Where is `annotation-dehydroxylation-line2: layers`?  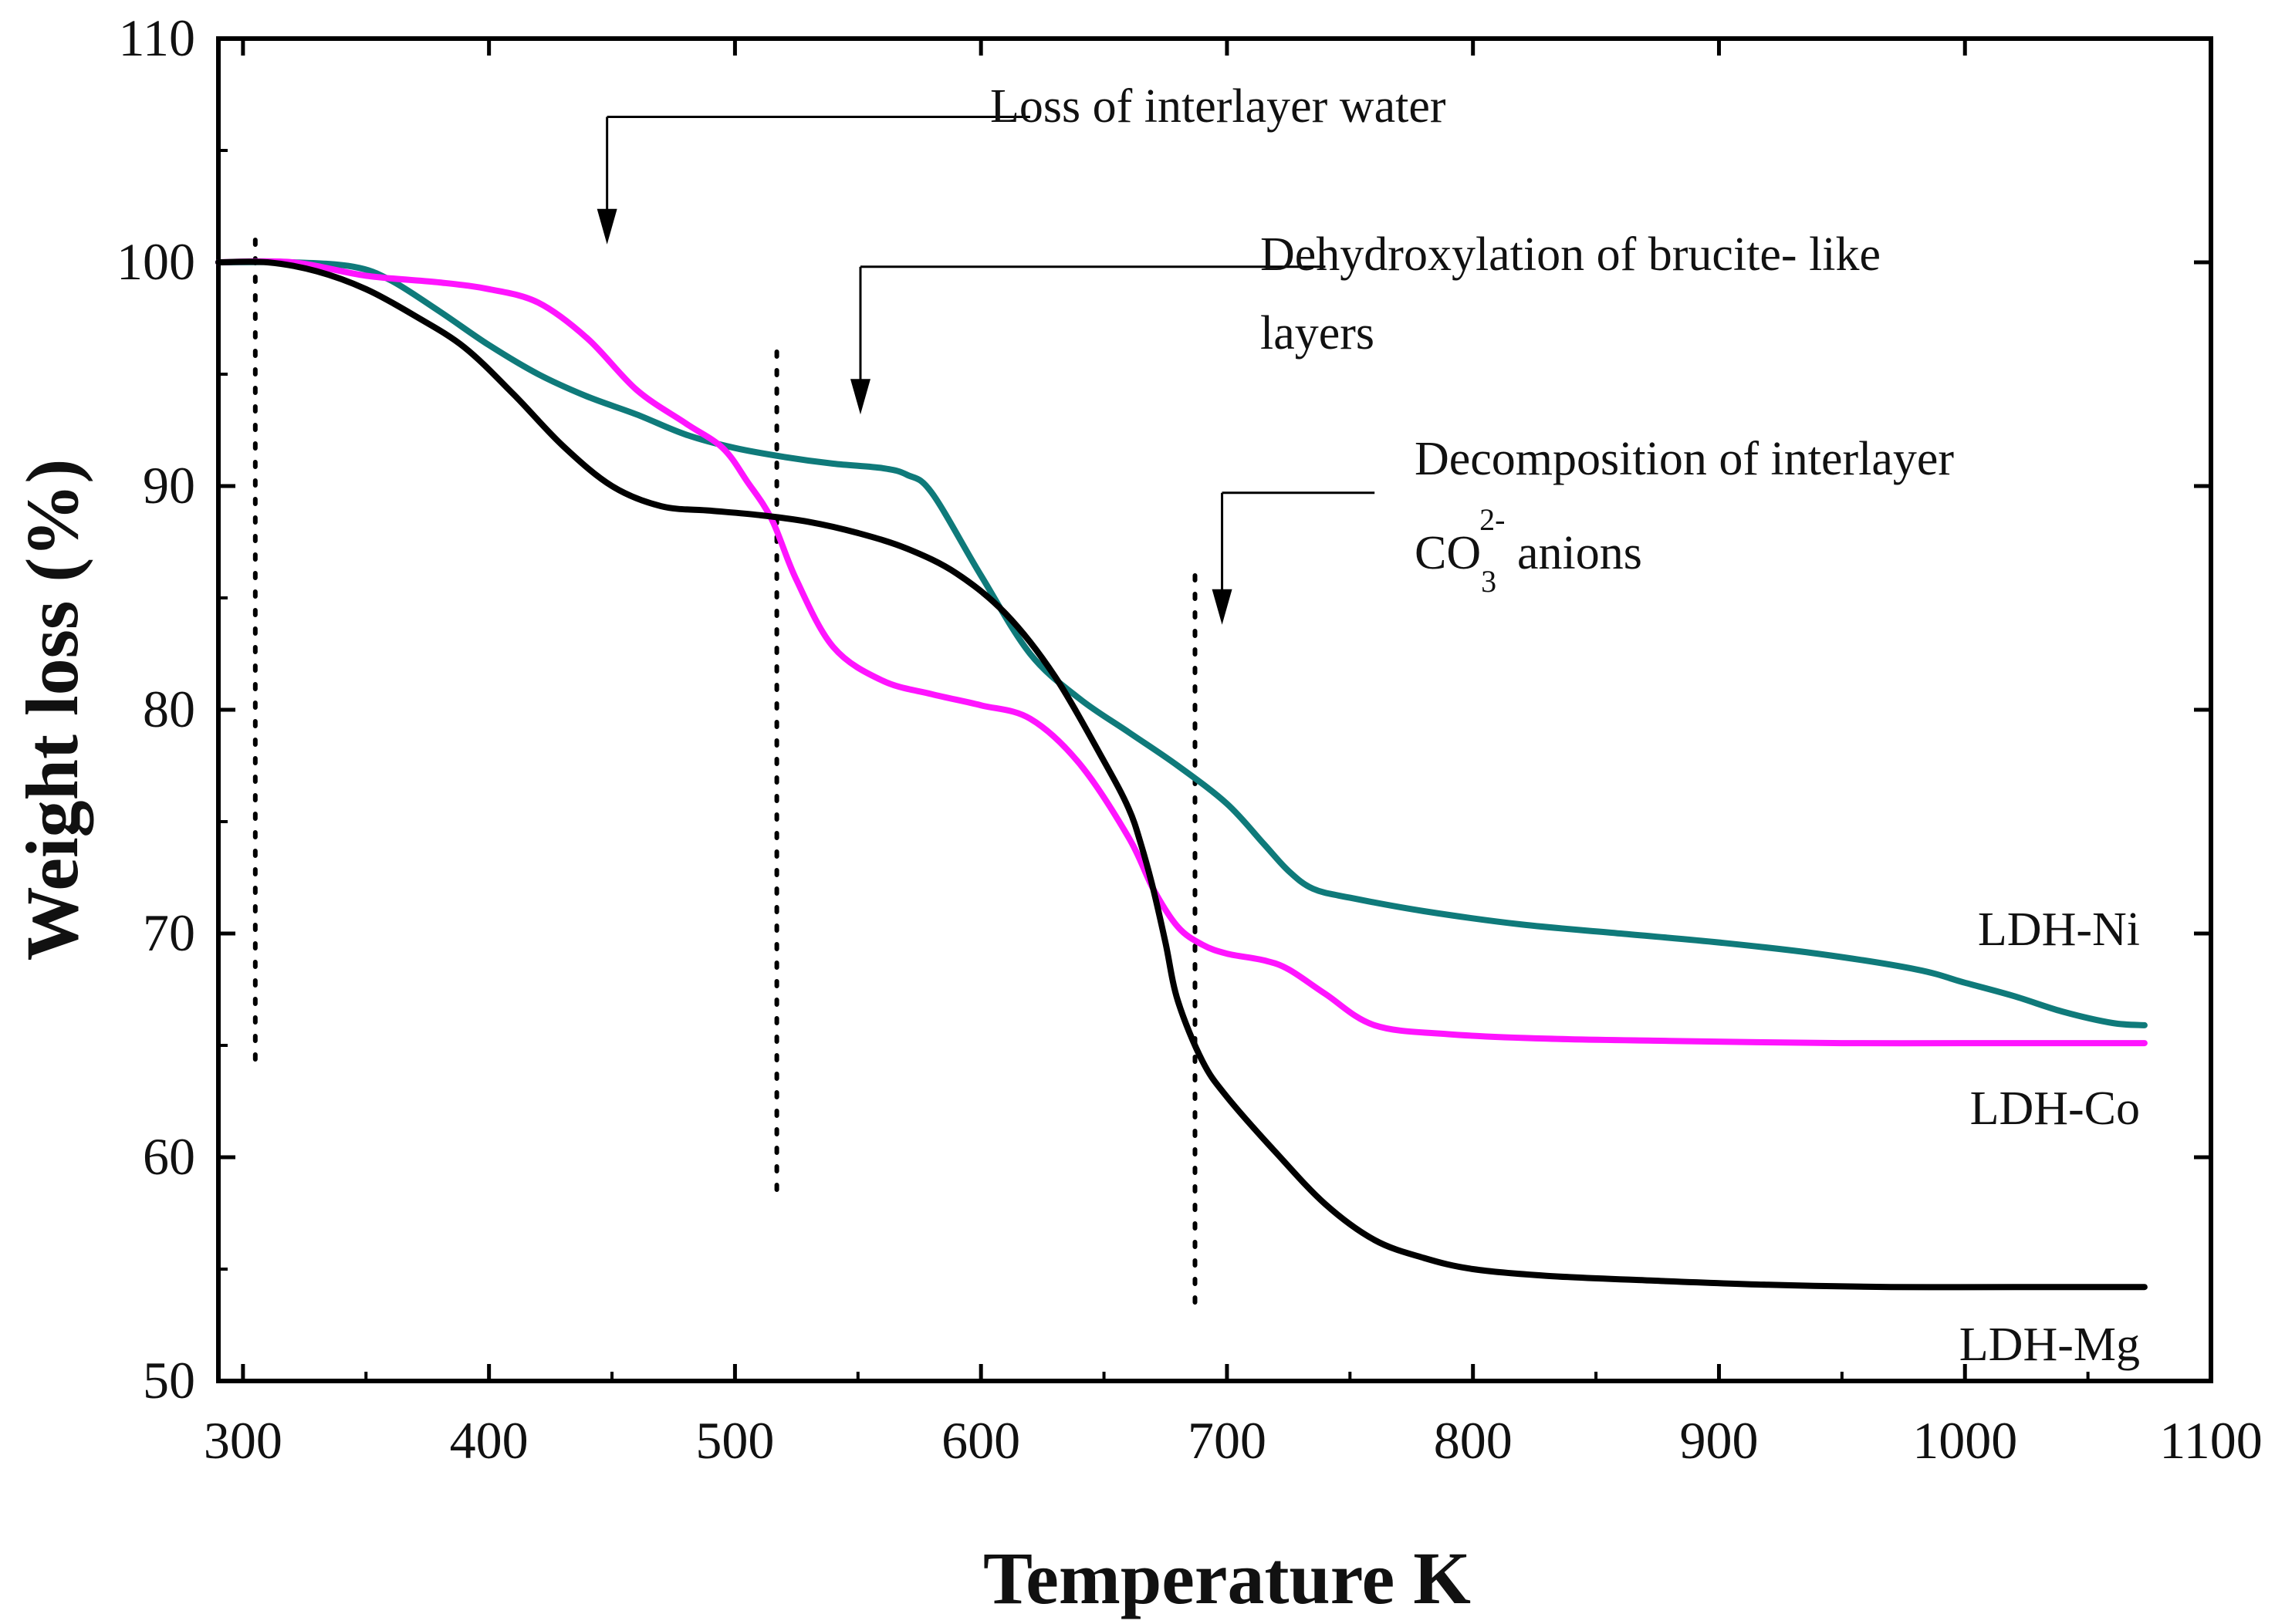 annotation-dehydroxylation-line2: layers is located at coordinates (1317, 333).